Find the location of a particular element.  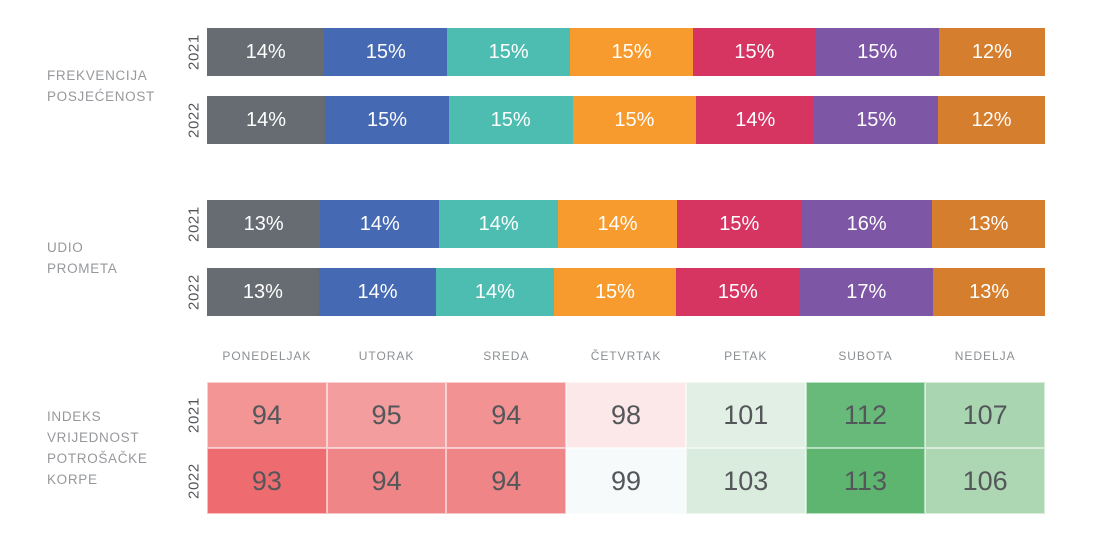

heatmap-cells: 94 95 94 98 101 112 107 is located at coordinates (626, 415).